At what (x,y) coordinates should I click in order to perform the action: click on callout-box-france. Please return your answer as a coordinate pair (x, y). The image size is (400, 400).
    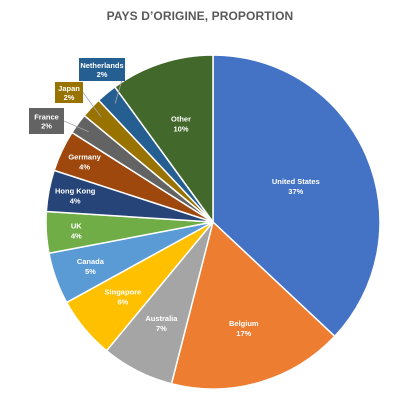
    Looking at the image, I should click on (46, 121).